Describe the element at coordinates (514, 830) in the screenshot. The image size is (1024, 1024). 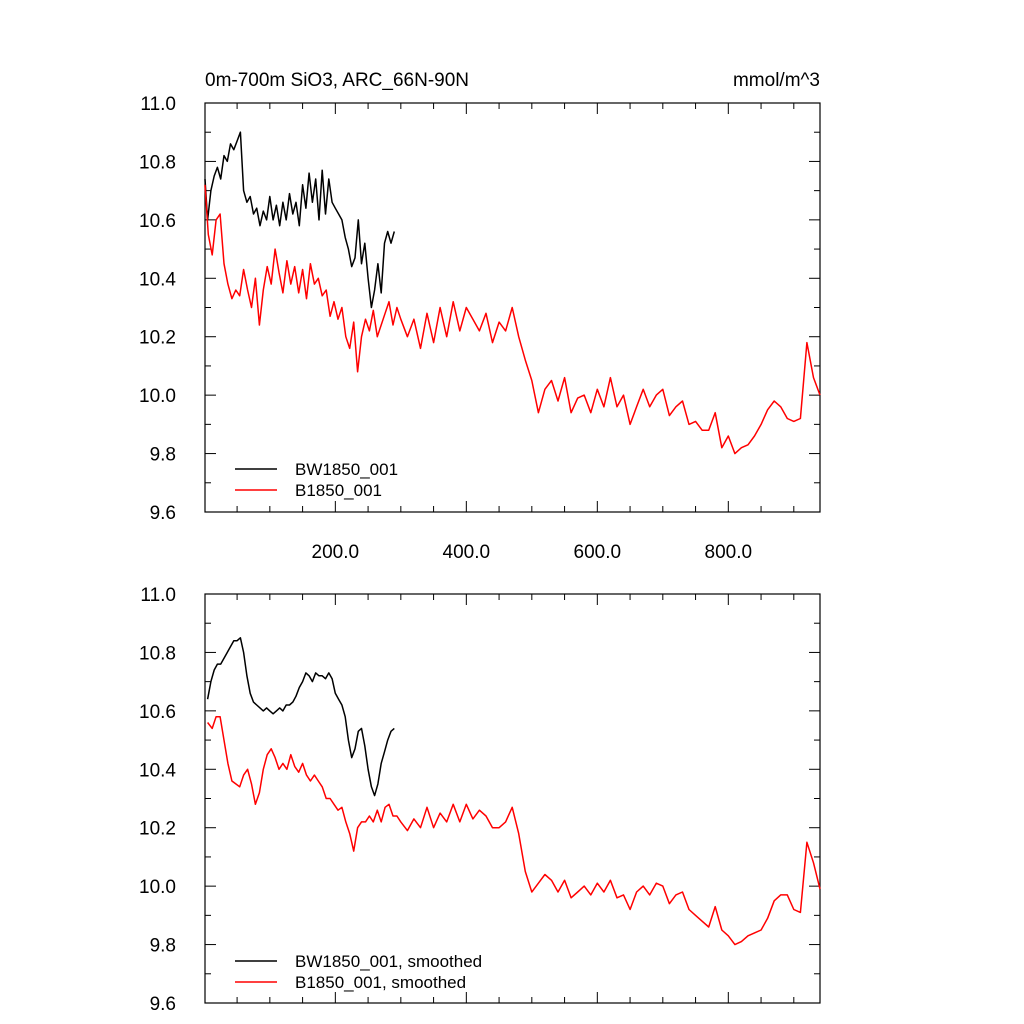
I see `series-line-b1850-001-smoothed` at that location.